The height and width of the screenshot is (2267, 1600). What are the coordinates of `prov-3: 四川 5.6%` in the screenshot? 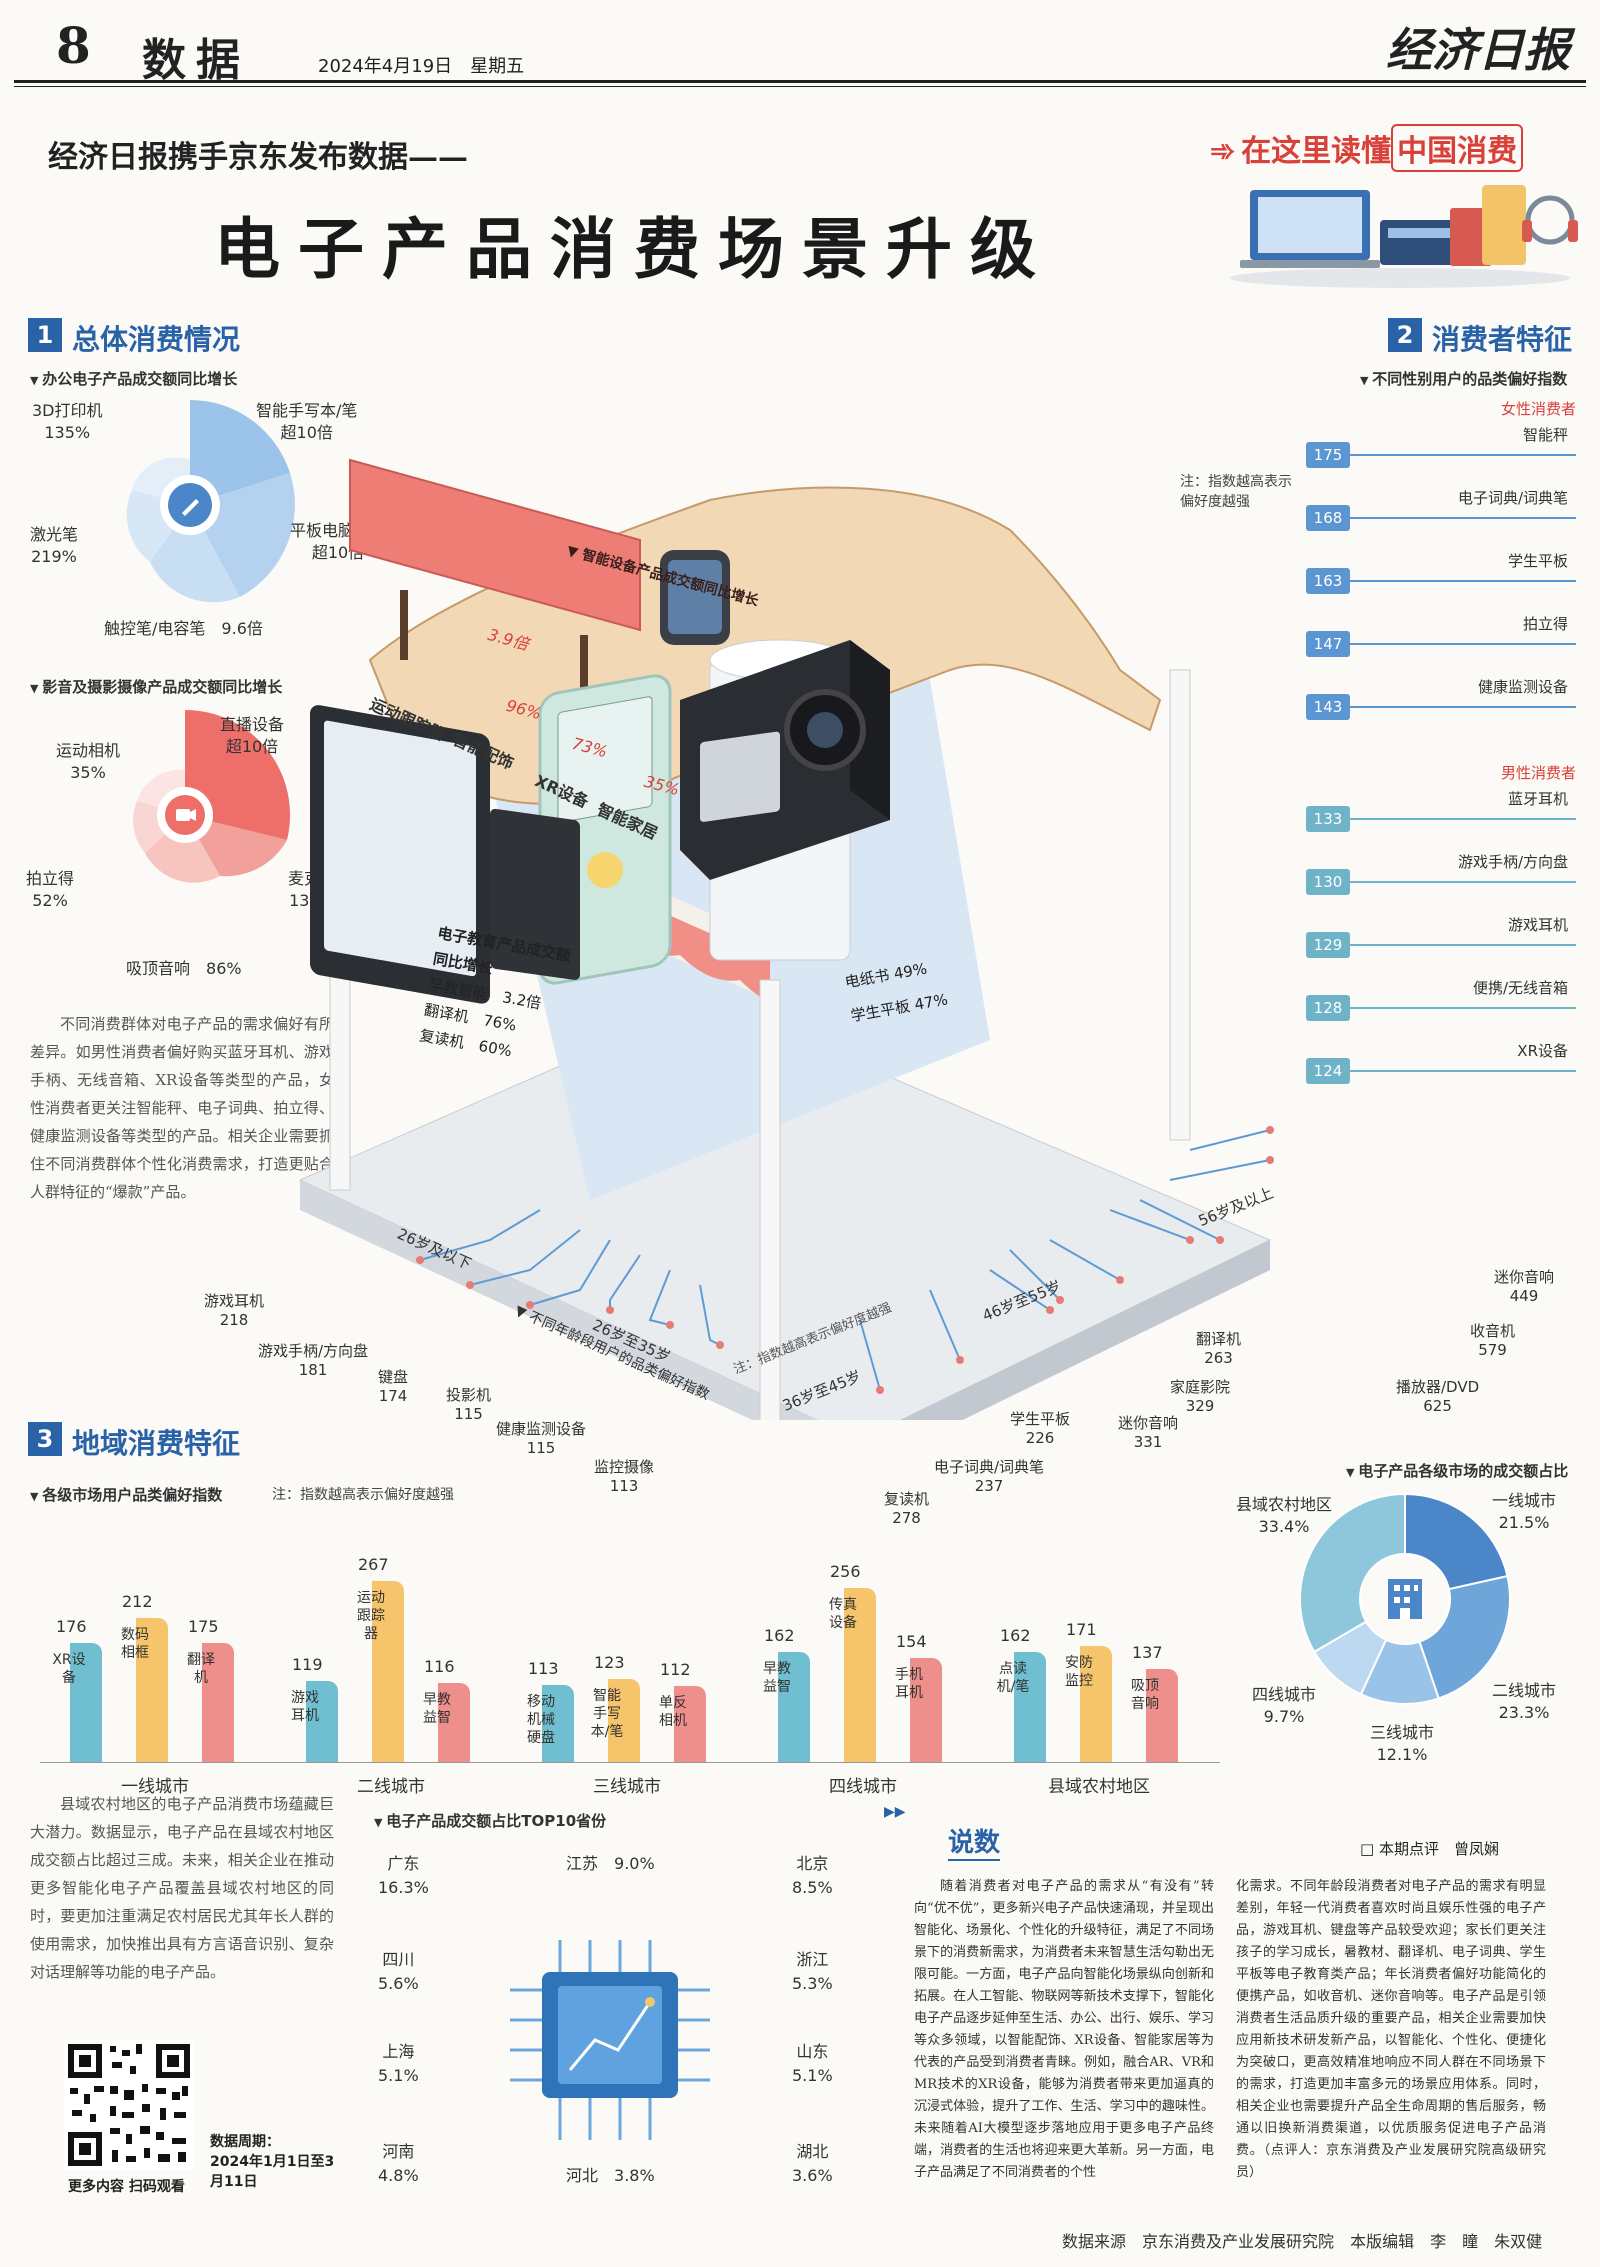 It's located at (398, 1971).